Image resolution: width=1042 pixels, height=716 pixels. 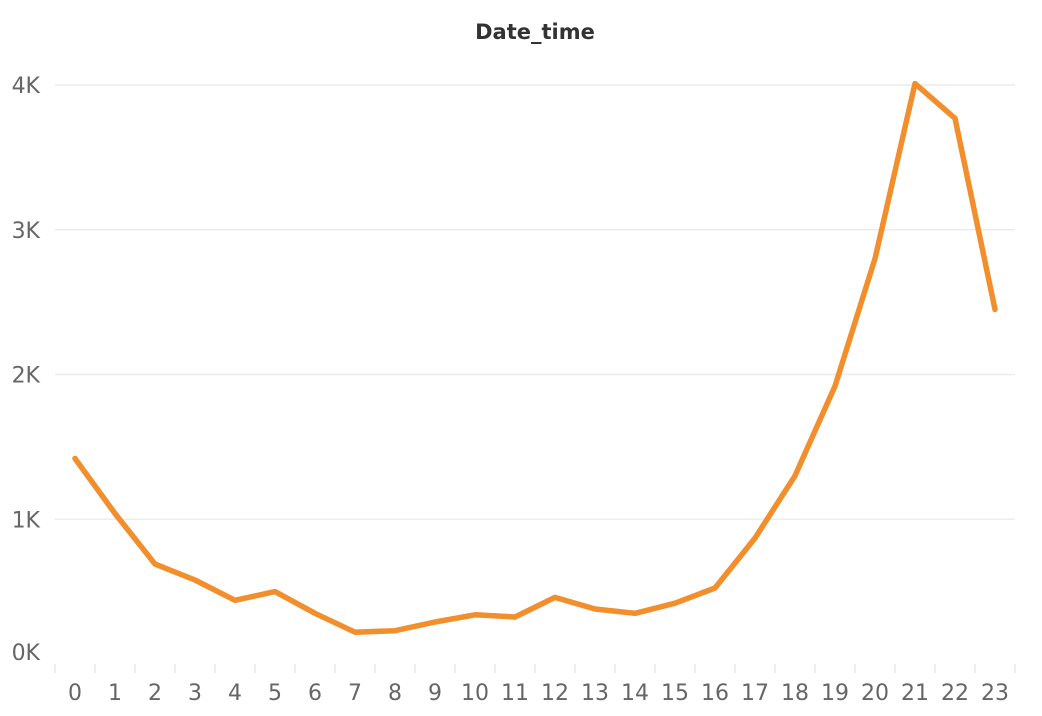 I want to click on y-tick-label: 1K, so click(x=26, y=520).